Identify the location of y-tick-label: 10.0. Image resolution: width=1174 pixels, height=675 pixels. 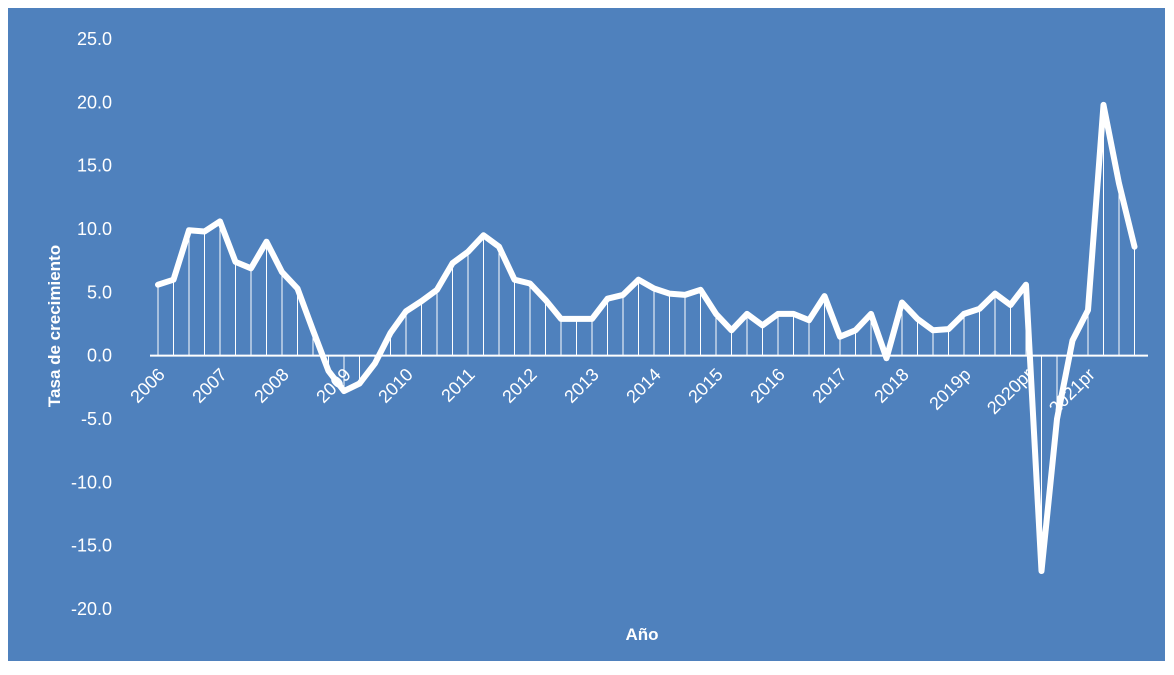
(94, 229).